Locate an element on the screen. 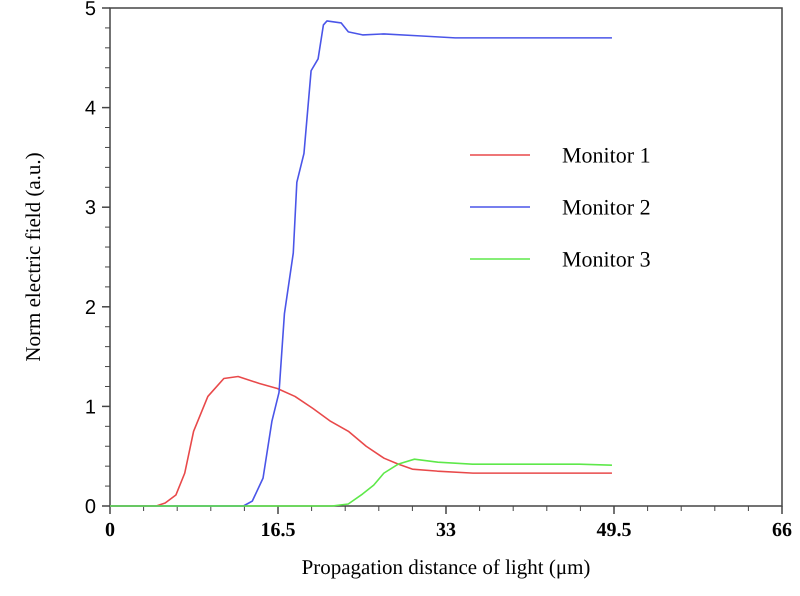 The height and width of the screenshot is (596, 800). legend-label: Monitor 1 is located at coordinates (606, 155).